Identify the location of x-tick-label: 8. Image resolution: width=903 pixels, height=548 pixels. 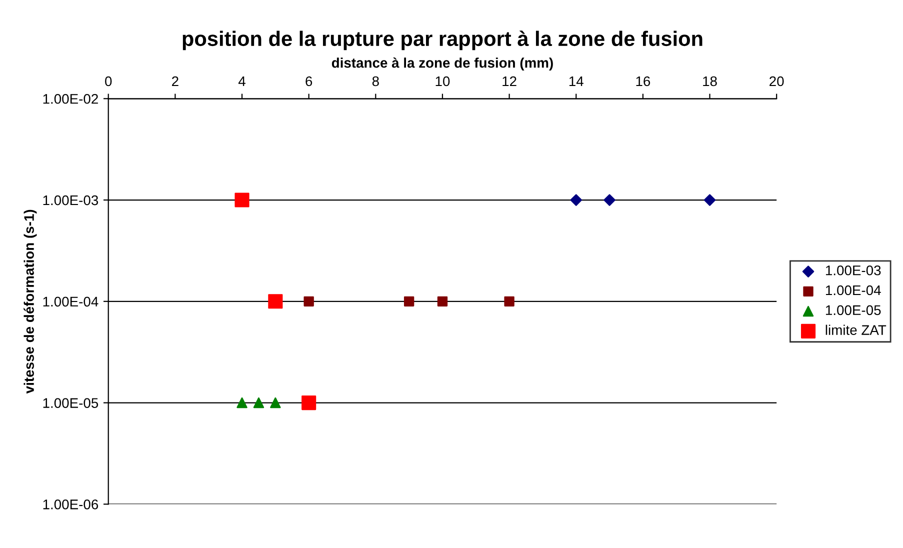
(375, 81).